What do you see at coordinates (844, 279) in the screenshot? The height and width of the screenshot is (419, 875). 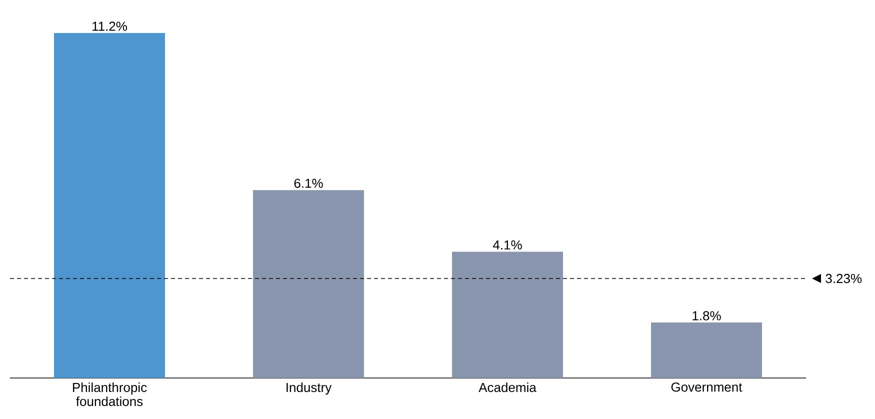 I see `ref-line-label: 3.23%` at bounding box center [844, 279].